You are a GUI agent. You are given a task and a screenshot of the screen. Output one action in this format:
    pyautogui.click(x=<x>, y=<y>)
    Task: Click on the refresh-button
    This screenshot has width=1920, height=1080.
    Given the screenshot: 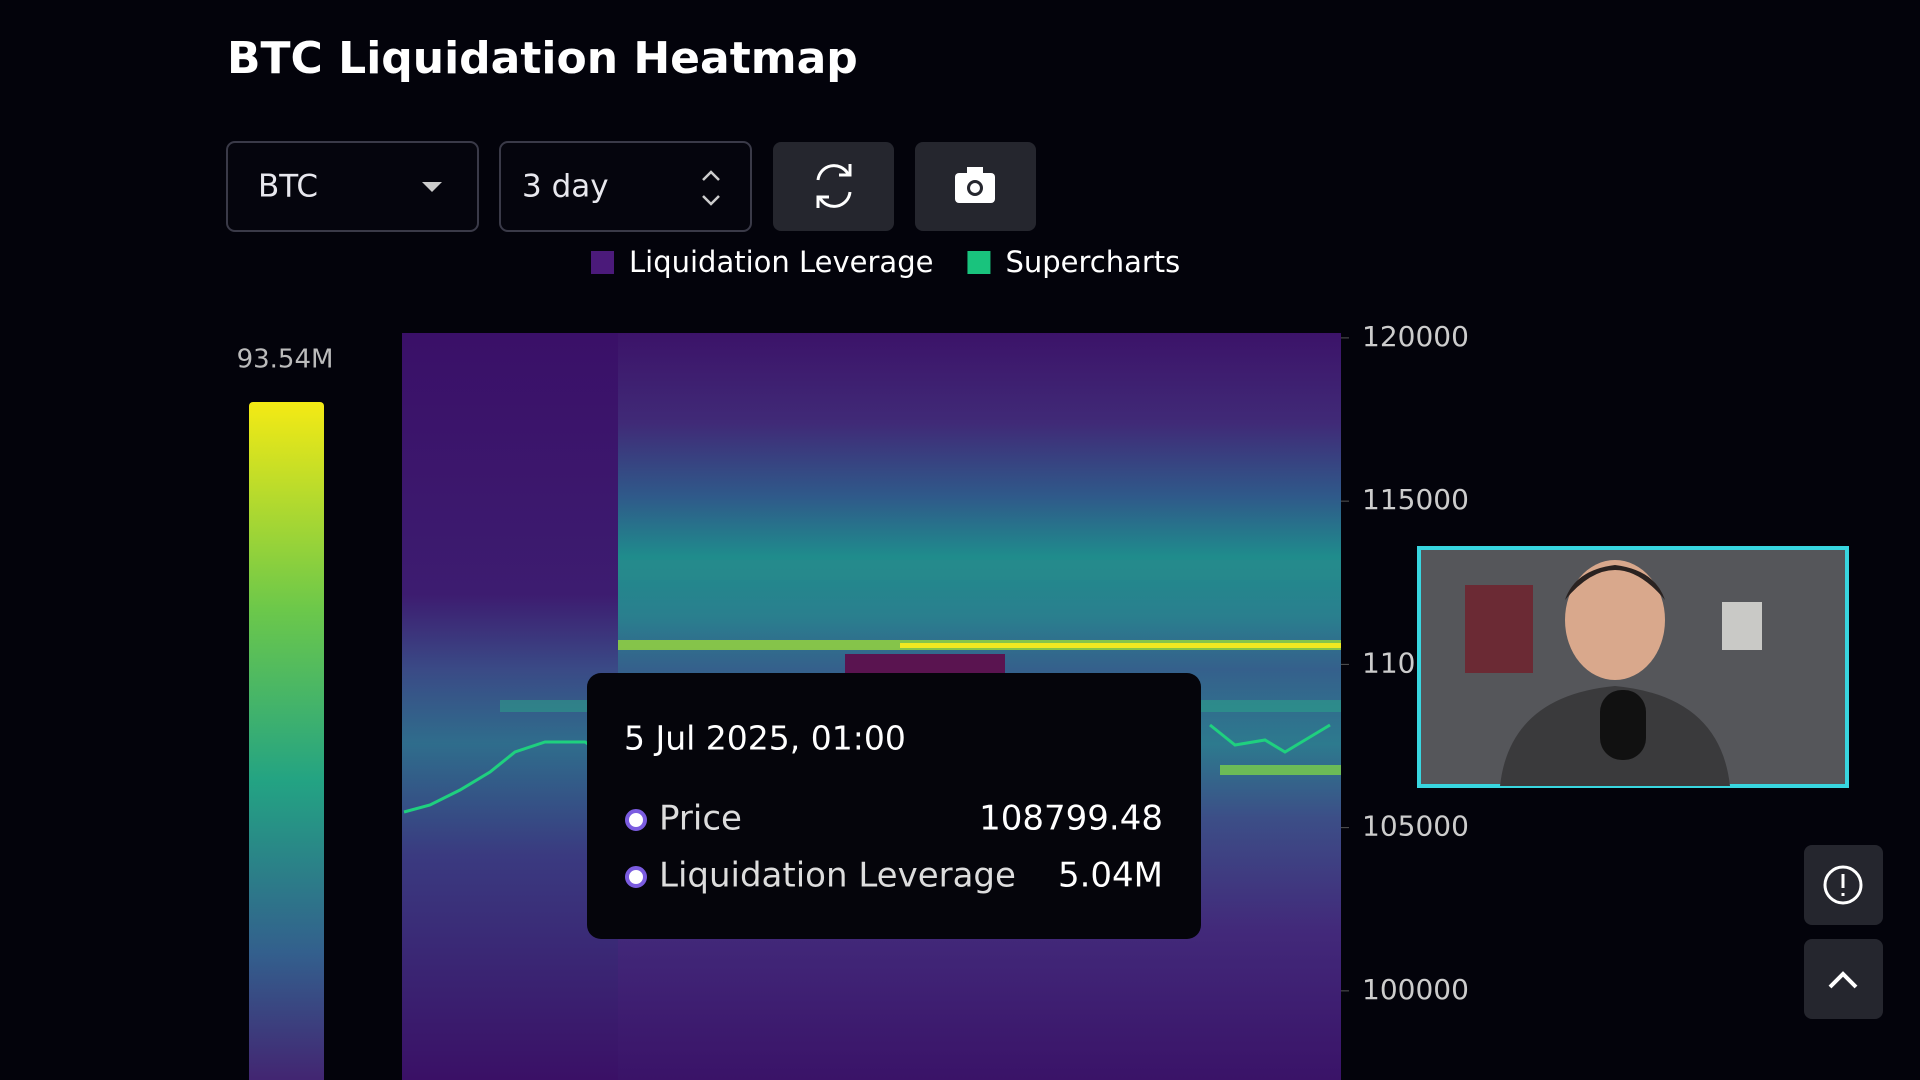 What is the action you would take?
    pyautogui.click(x=833, y=186)
    